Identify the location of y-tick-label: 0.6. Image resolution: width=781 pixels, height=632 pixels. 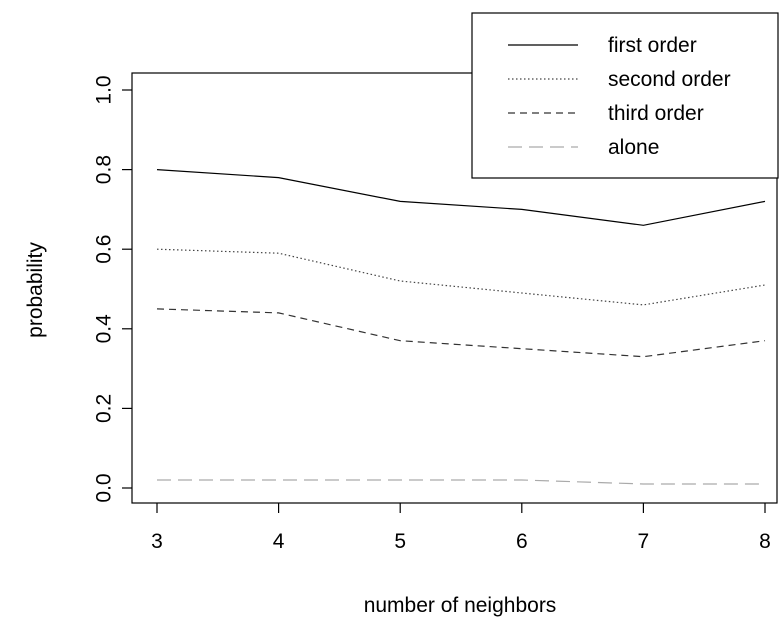
(104, 249).